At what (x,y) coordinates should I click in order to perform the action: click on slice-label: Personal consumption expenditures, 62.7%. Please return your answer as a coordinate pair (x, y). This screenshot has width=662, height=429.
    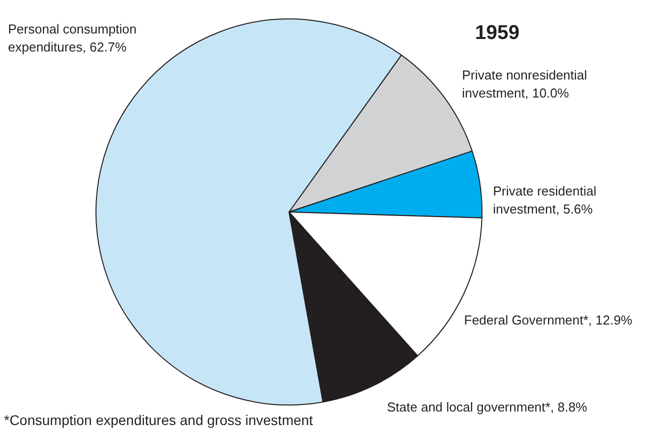
    Looking at the image, I should click on (74, 38).